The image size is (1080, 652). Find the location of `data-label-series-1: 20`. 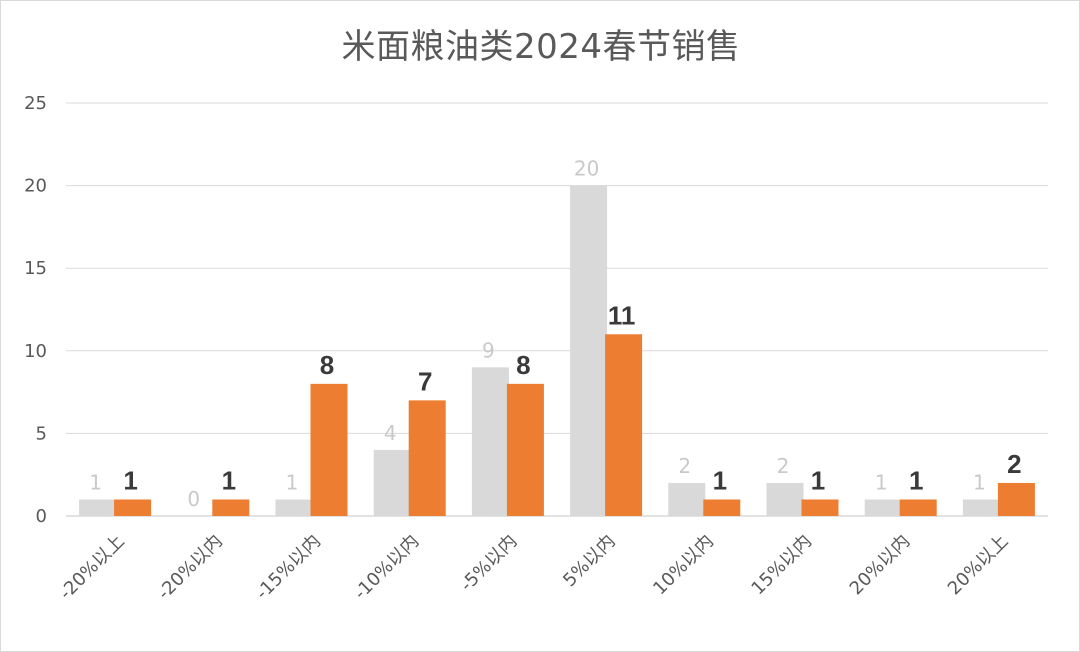

data-label-series-1: 20 is located at coordinates (586, 169).